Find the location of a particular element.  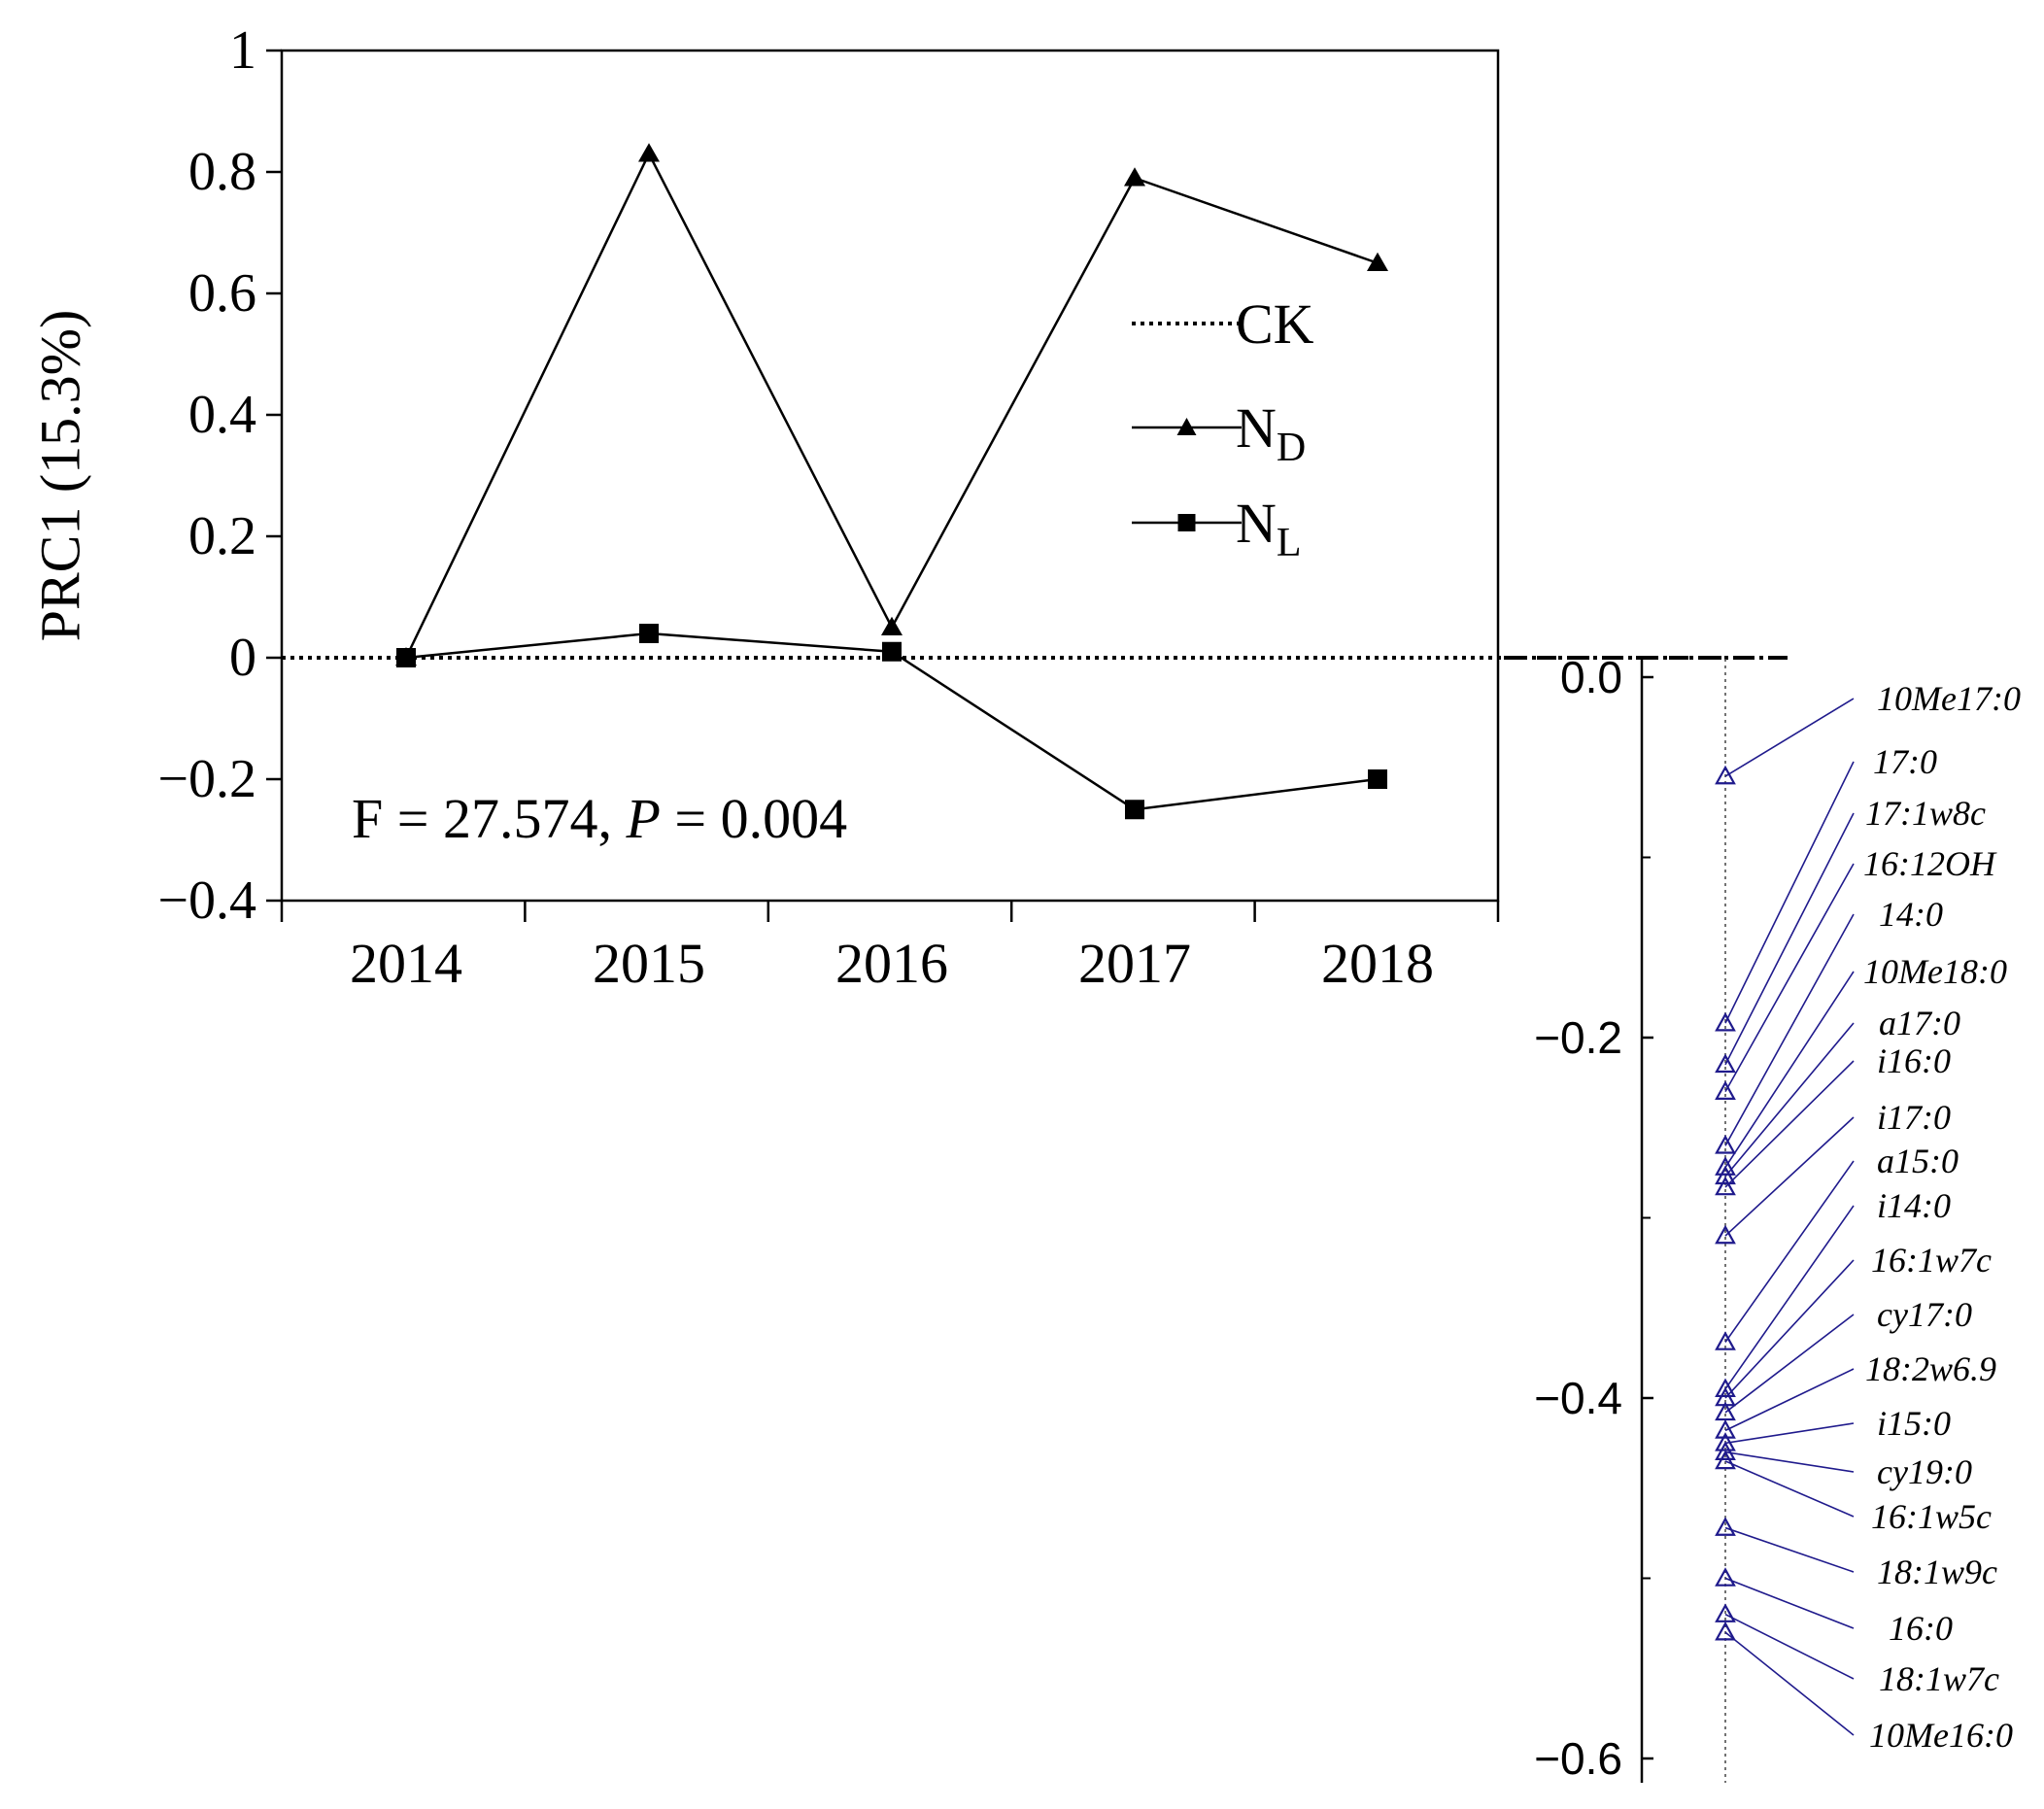

species-label: 10Me17:0 is located at coordinates (1949, 698).